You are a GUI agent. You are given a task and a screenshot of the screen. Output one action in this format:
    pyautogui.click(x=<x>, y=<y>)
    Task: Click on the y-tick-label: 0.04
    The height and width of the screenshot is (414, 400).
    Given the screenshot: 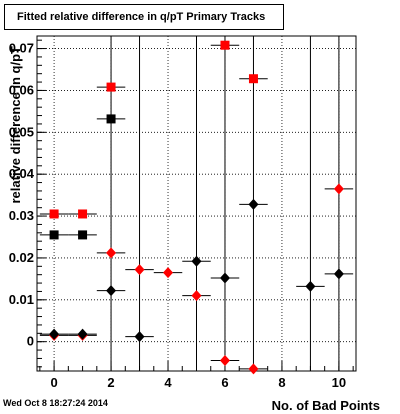 What is the action you would take?
    pyautogui.click(x=22, y=173)
    